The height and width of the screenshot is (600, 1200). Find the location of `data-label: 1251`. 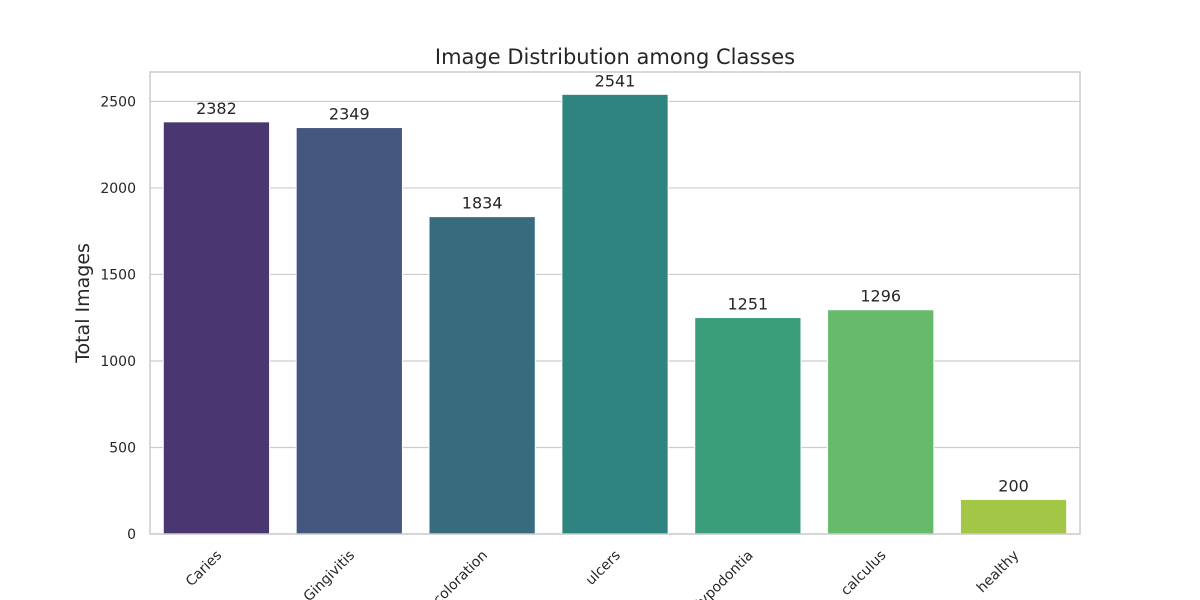

data-label: 1251 is located at coordinates (747, 304).